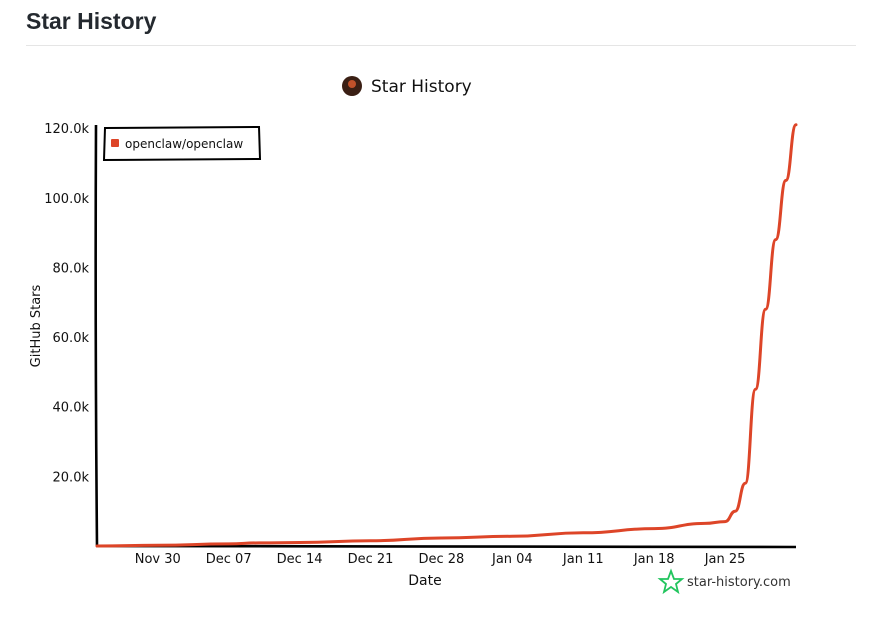 Image resolution: width=873 pixels, height=621 pixels. What do you see at coordinates (300, 559) in the screenshot?
I see `x-tick-label: Dec 14` at bounding box center [300, 559].